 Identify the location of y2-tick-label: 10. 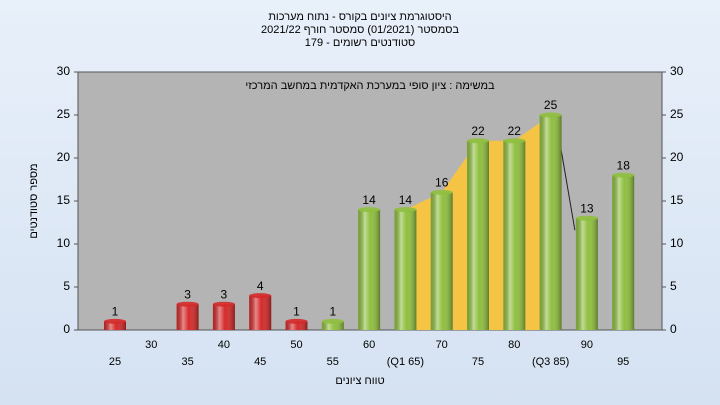
(677, 243).